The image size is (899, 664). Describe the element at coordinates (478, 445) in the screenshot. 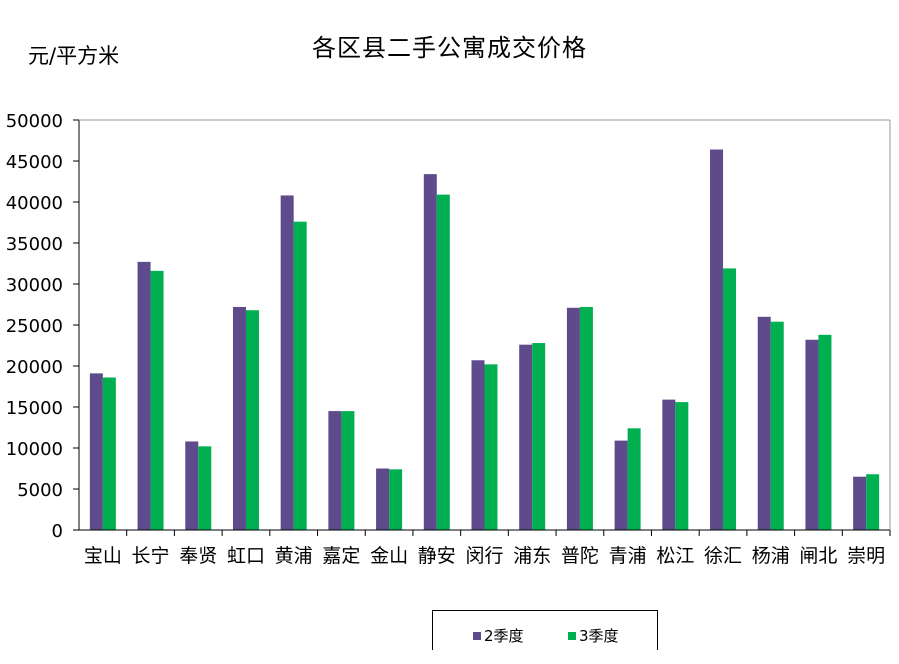

I see `bar-series-1-闵行` at that location.